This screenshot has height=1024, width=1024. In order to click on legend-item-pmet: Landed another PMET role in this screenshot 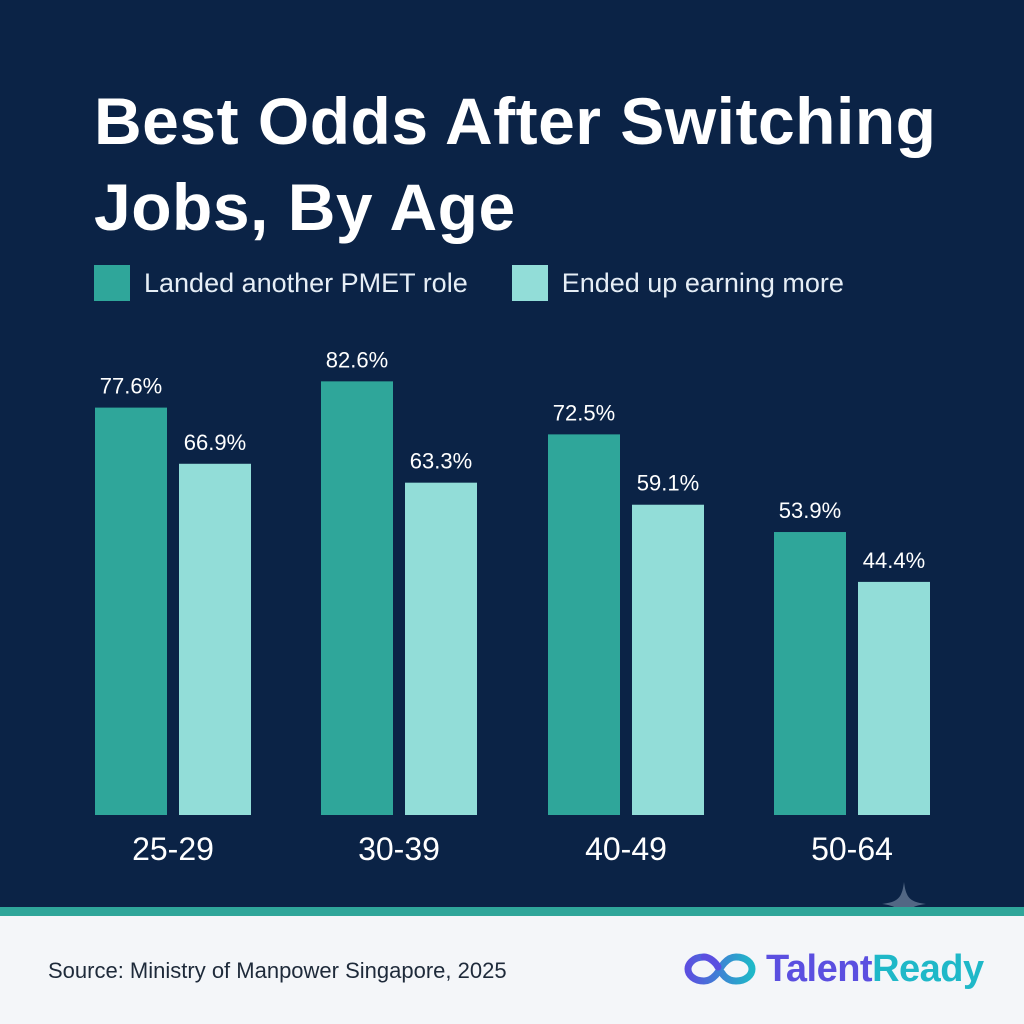, I will do `click(281, 283)`.